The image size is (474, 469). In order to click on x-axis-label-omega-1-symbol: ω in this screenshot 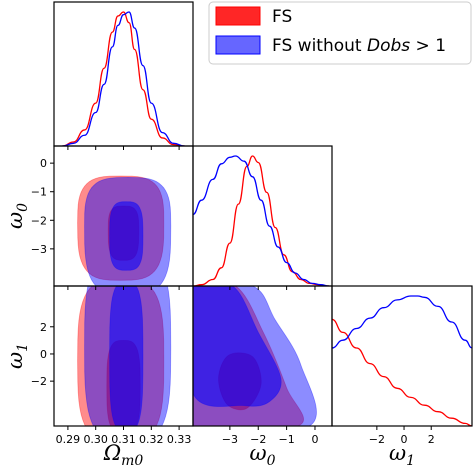, I will do `click(397, 453)`.